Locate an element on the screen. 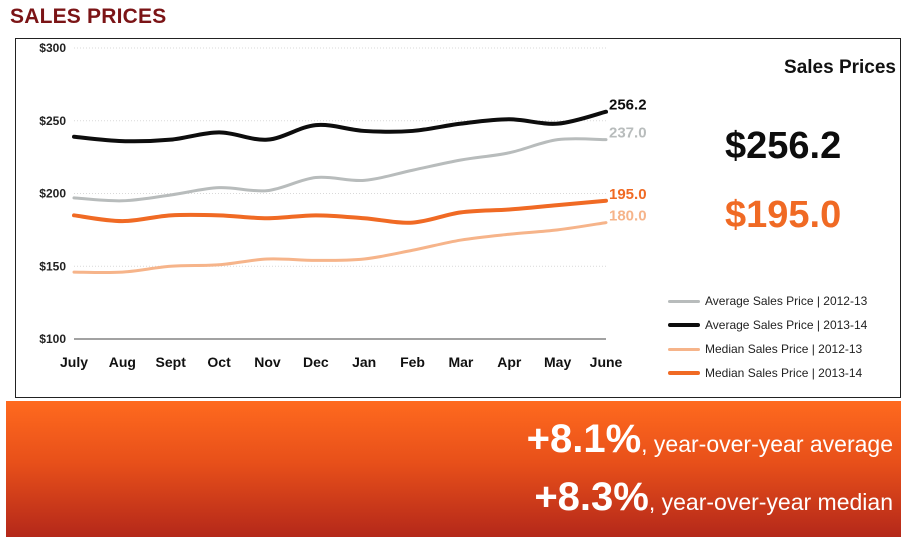 The height and width of the screenshot is (537, 905). x-tick-label: Sept is located at coordinates (171, 362).